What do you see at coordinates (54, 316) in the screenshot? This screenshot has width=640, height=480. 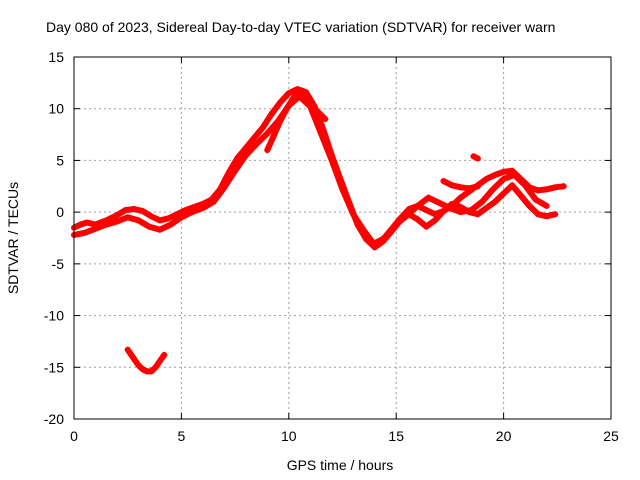 I see `y-tick-label: -10` at bounding box center [54, 316].